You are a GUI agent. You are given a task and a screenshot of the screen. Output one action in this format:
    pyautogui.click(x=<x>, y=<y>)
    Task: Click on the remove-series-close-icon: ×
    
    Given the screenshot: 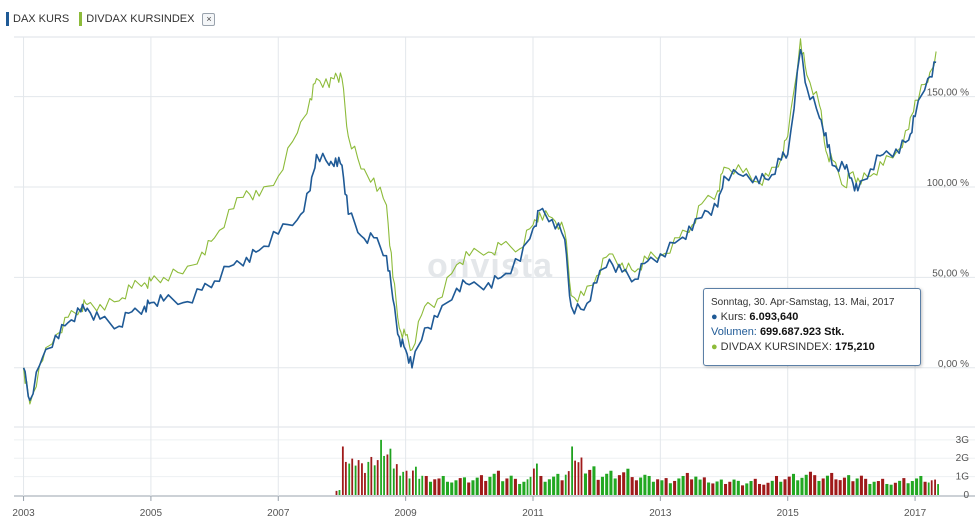 What is the action you would take?
    pyautogui.click(x=209, y=19)
    